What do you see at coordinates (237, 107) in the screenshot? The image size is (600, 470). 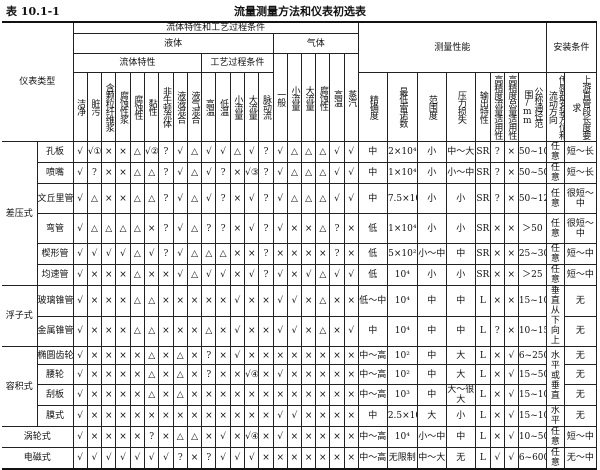 I see `liquid-col-header-text: 小流量` at bounding box center [237, 107].